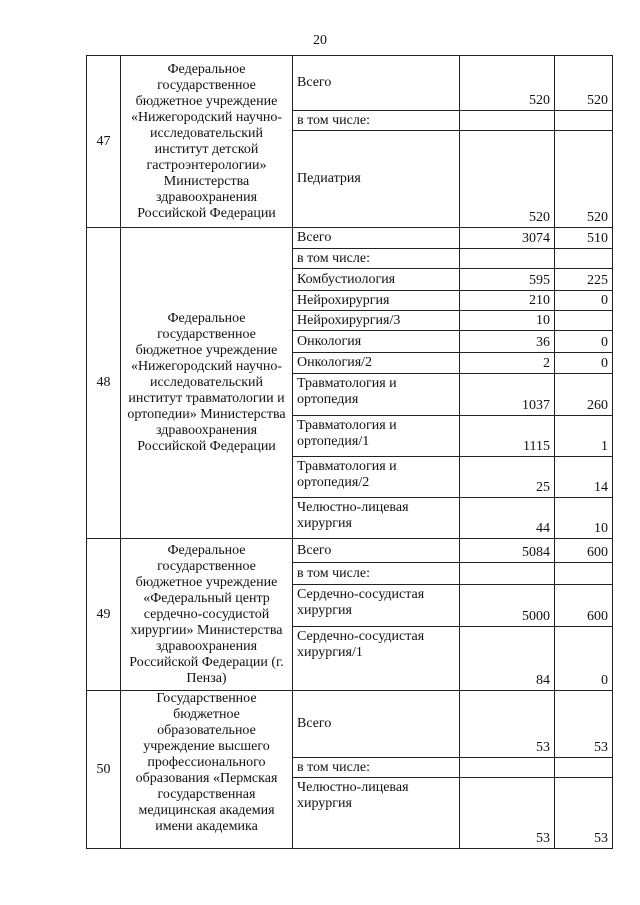 The width and height of the screenshot is (640, 905). I want to click on table-row: Травматология и ортопедия/2 25 14, so click(350, 477).